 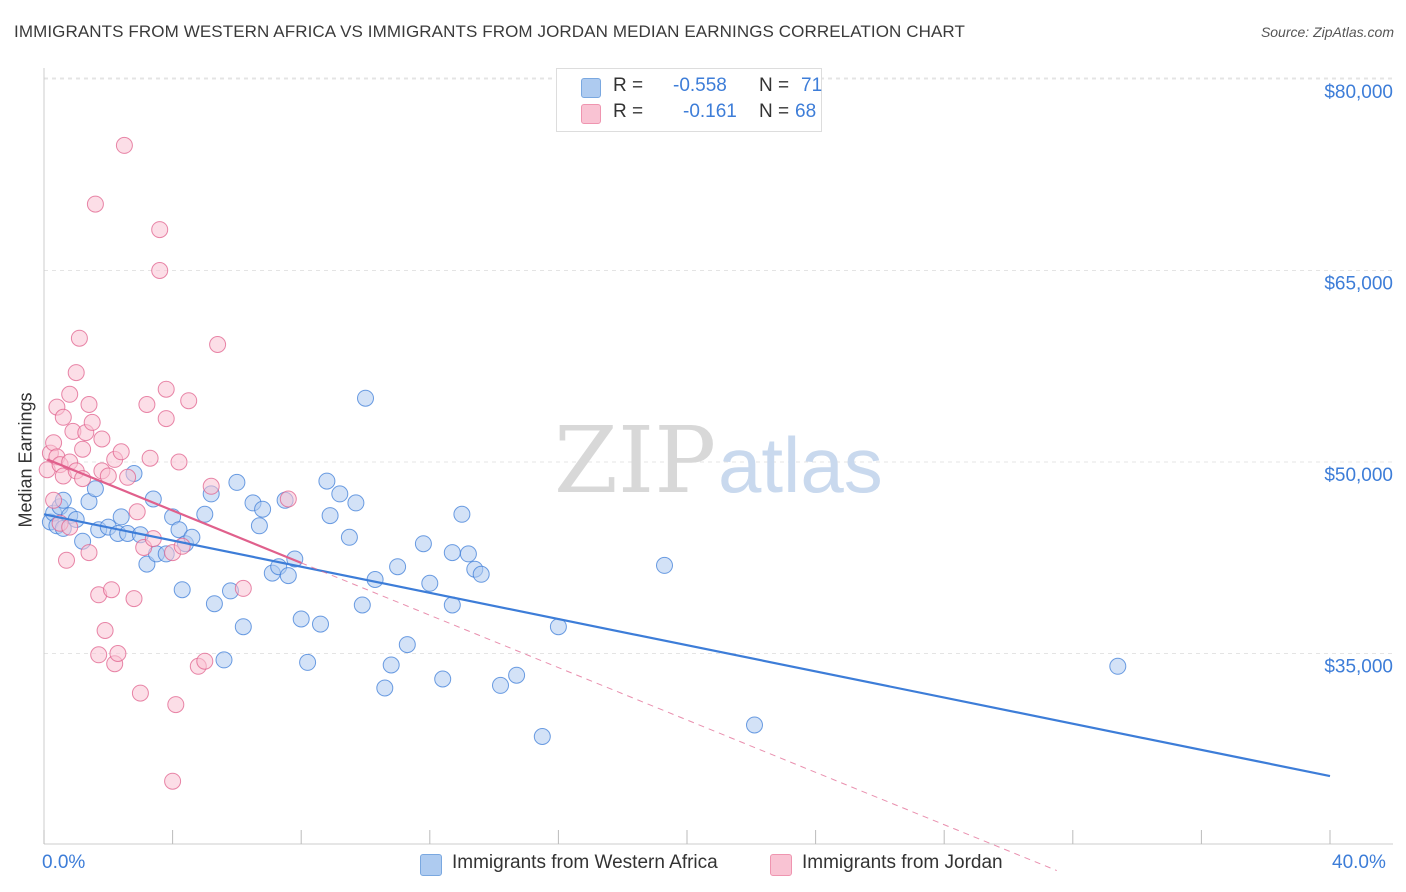 What do you see at coordinates (902, 862) in the screenshot?
I see `bottom-legend-label: Immigrants from Jordan` at bounding box center [902, 862].